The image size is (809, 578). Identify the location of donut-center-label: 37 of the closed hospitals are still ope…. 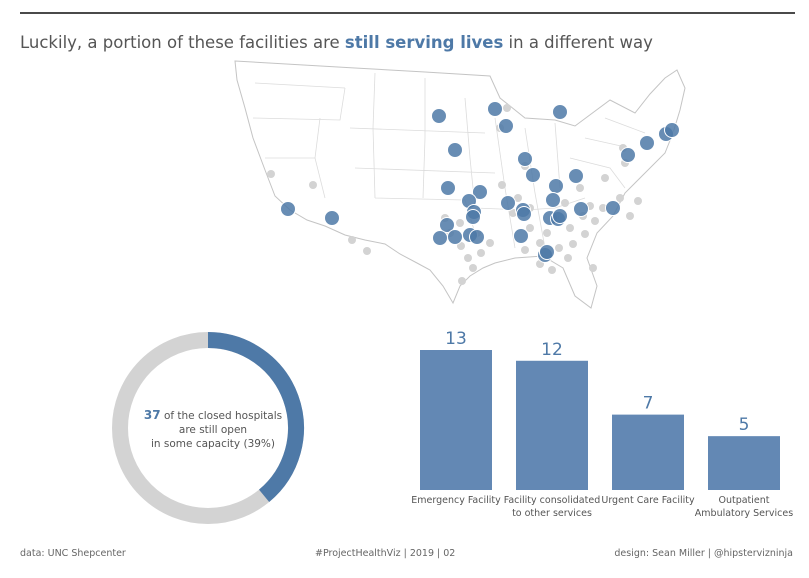
(213, 429).